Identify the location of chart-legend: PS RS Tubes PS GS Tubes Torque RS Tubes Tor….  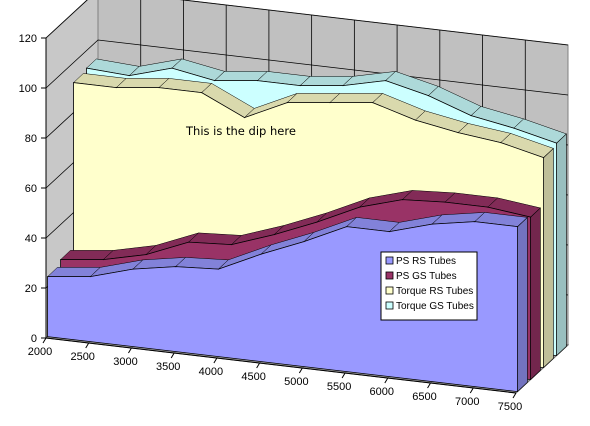
(429, 286).